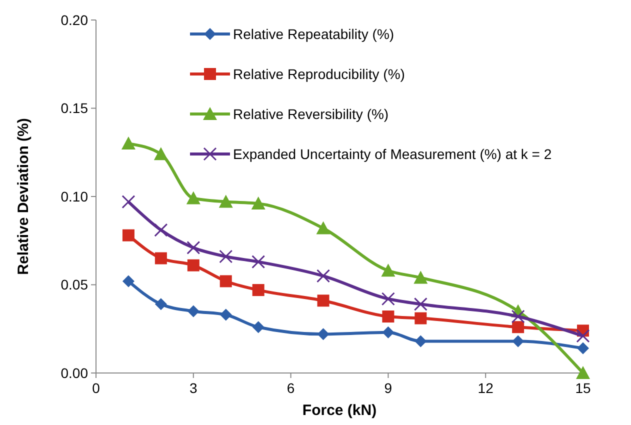 This screenshot has height=425, width=631. I want to click on y-tick-label: 0.20, so click(74, 20).